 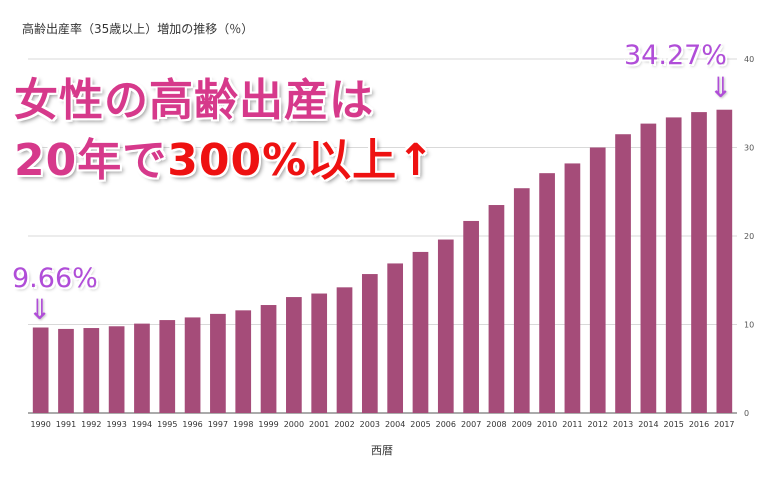 I want to click on x-tick-label: 2002, so click(x=344, y=424).